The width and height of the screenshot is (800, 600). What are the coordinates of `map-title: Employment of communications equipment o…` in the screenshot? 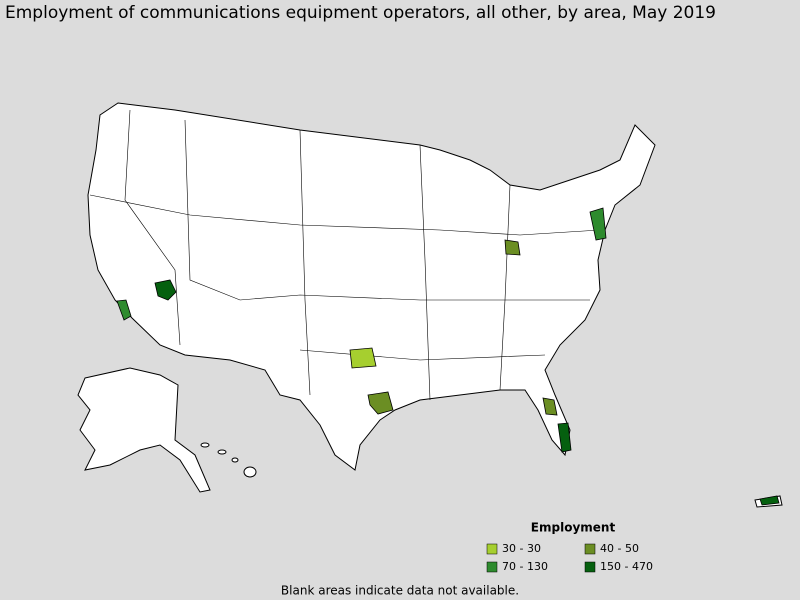 It's located at (360, 13).